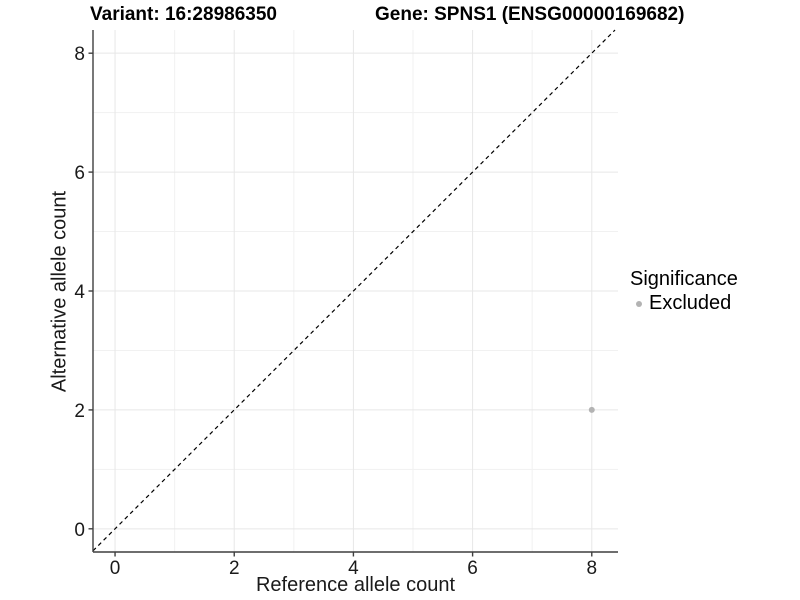  Describe the element at coordinates (79, 173) in the screenshot. I see `y-tick-label: 6` at that location.